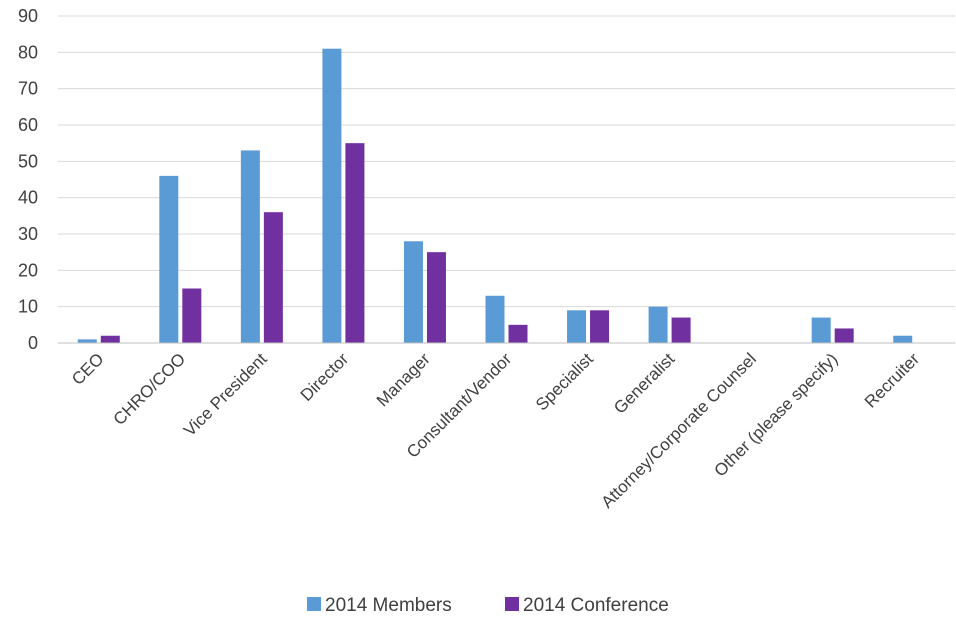  I want to click on legend-label-2014-members: 2014 Members, so click(388, 605).